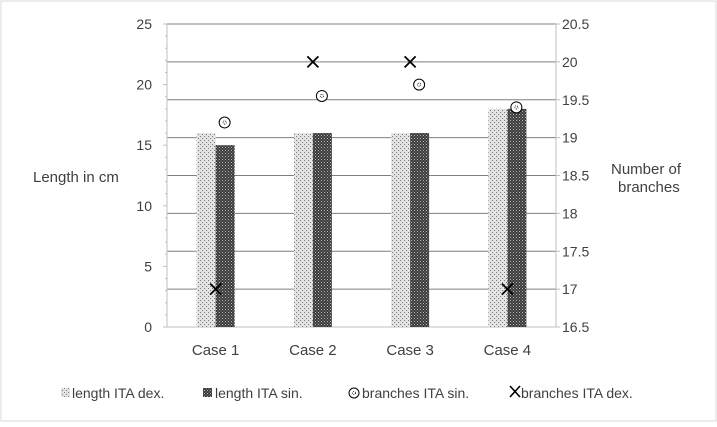  Describe the element at coordinates (515, 391) in the screenshot. I see `legend-swatch-branches-ita-dex` at that location.